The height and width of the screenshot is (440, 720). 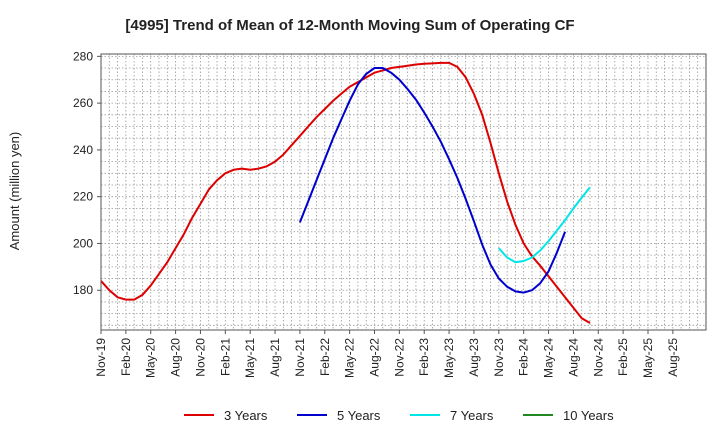 What do you see at coordinates (83, 290) in the screenshot?
I see `y-tick-label: 180` at bounding box center [83, 290].